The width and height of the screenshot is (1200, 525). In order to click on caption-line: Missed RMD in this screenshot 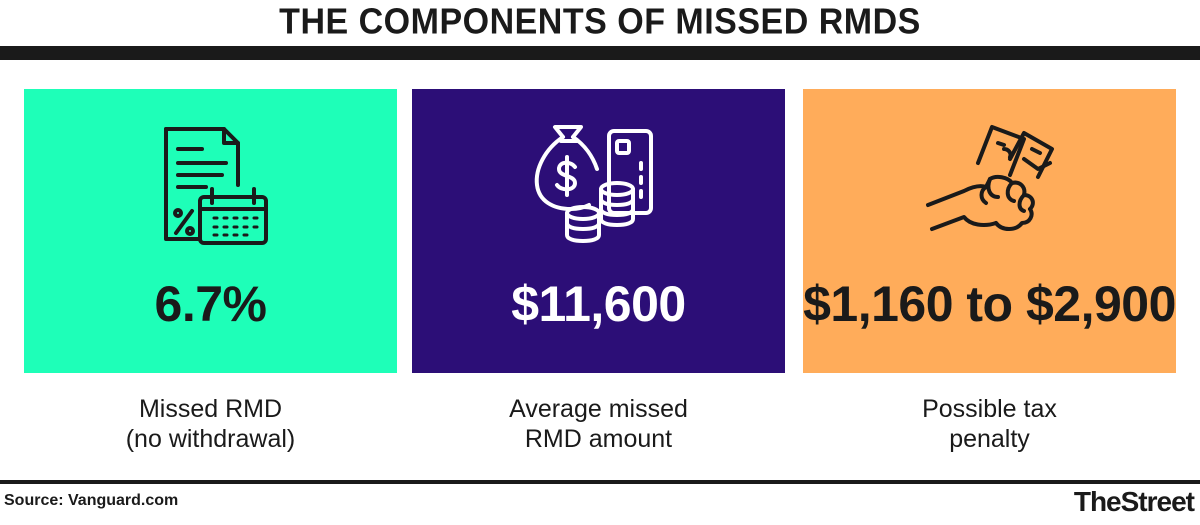, I will do `click(210, 409)`.